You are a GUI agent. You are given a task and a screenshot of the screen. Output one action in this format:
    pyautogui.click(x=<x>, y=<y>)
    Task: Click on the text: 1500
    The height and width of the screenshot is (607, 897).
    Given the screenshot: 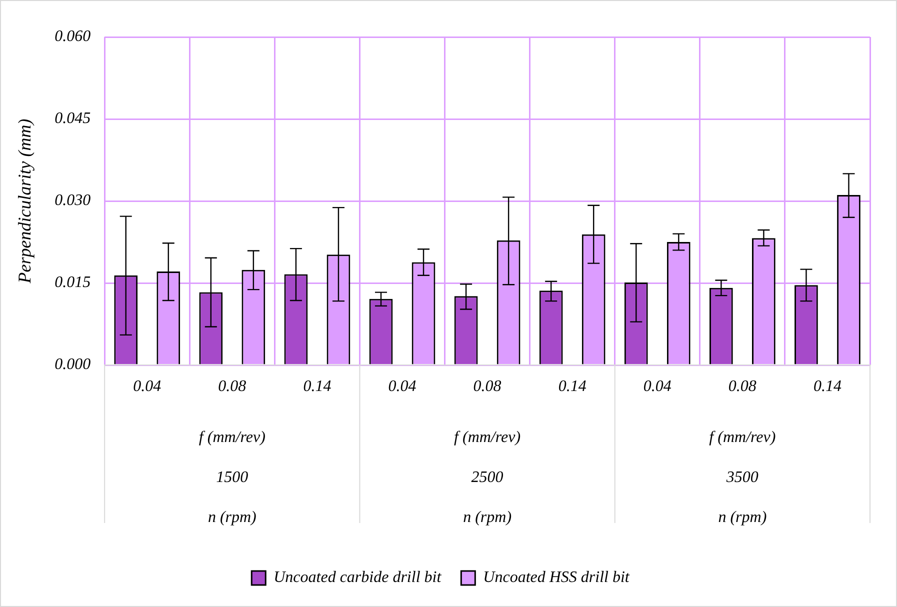 What is the action you would take?
    pyautogui.click(x=232, y=477)
    